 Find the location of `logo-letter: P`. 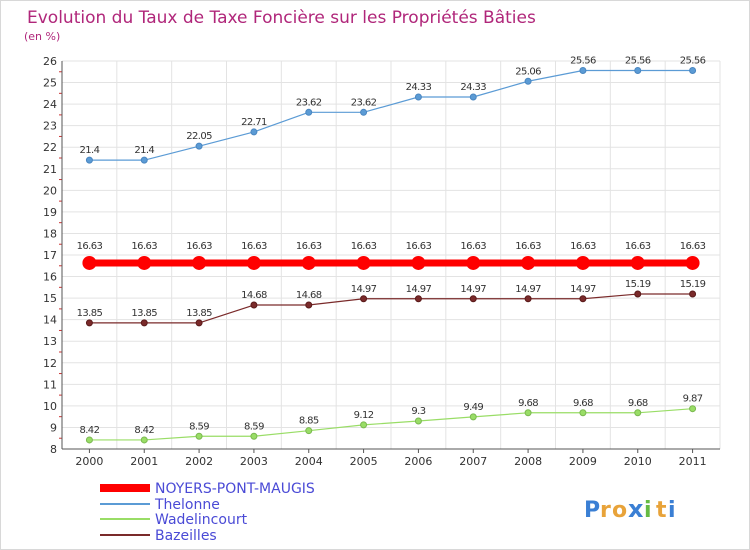

logo-letter: P is located at coordinates (592, 510).